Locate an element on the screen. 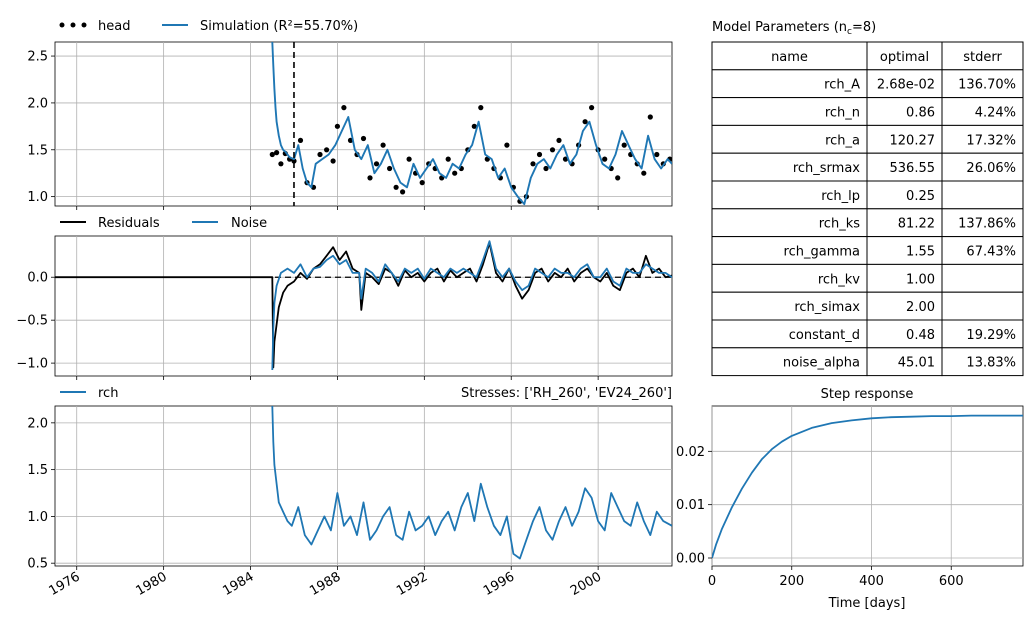  step-response-title: Step response is located at coordinates (867, 394).